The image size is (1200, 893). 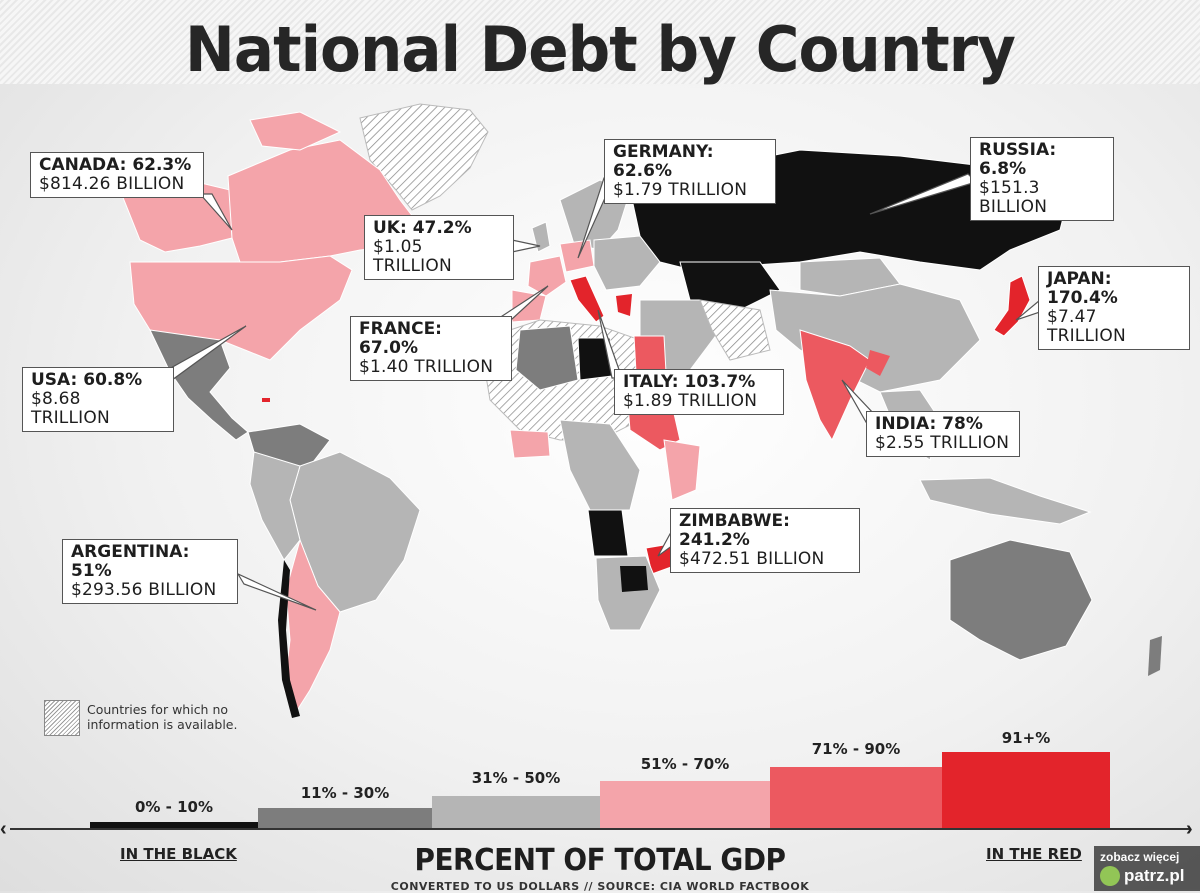 I want to click on callout-russia: RUSSIA: 6.8% $151.3 BILLION, so click(x=1042, y=179).